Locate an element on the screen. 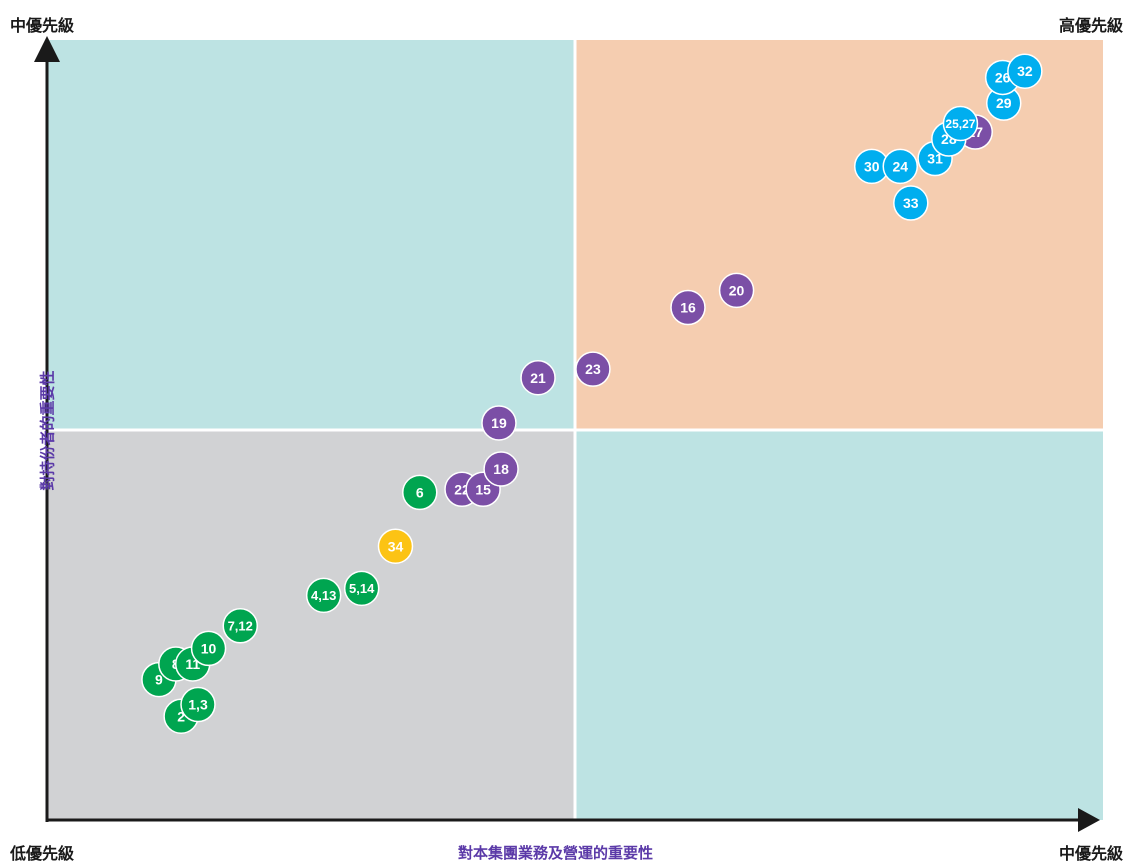 The image size is (1131, 864). data-point-label: 19 is located at coordinates (499, 423).